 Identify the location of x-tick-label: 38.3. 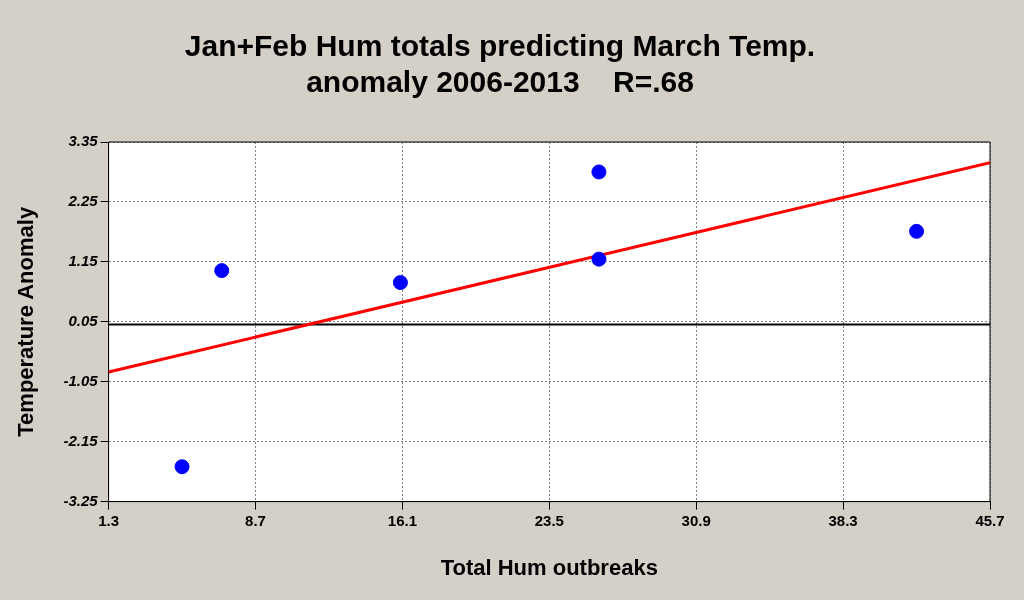
(843, 520).